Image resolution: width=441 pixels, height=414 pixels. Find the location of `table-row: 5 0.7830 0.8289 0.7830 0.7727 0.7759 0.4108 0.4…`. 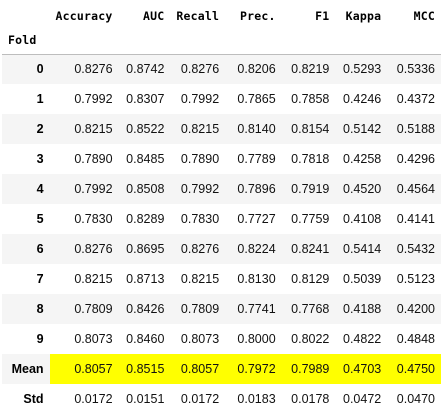

table-row: 5 0.7830 0.8289 0.7830 0.7727 0.7759 0.4108 0.4… is located at coordinates (221, 219).